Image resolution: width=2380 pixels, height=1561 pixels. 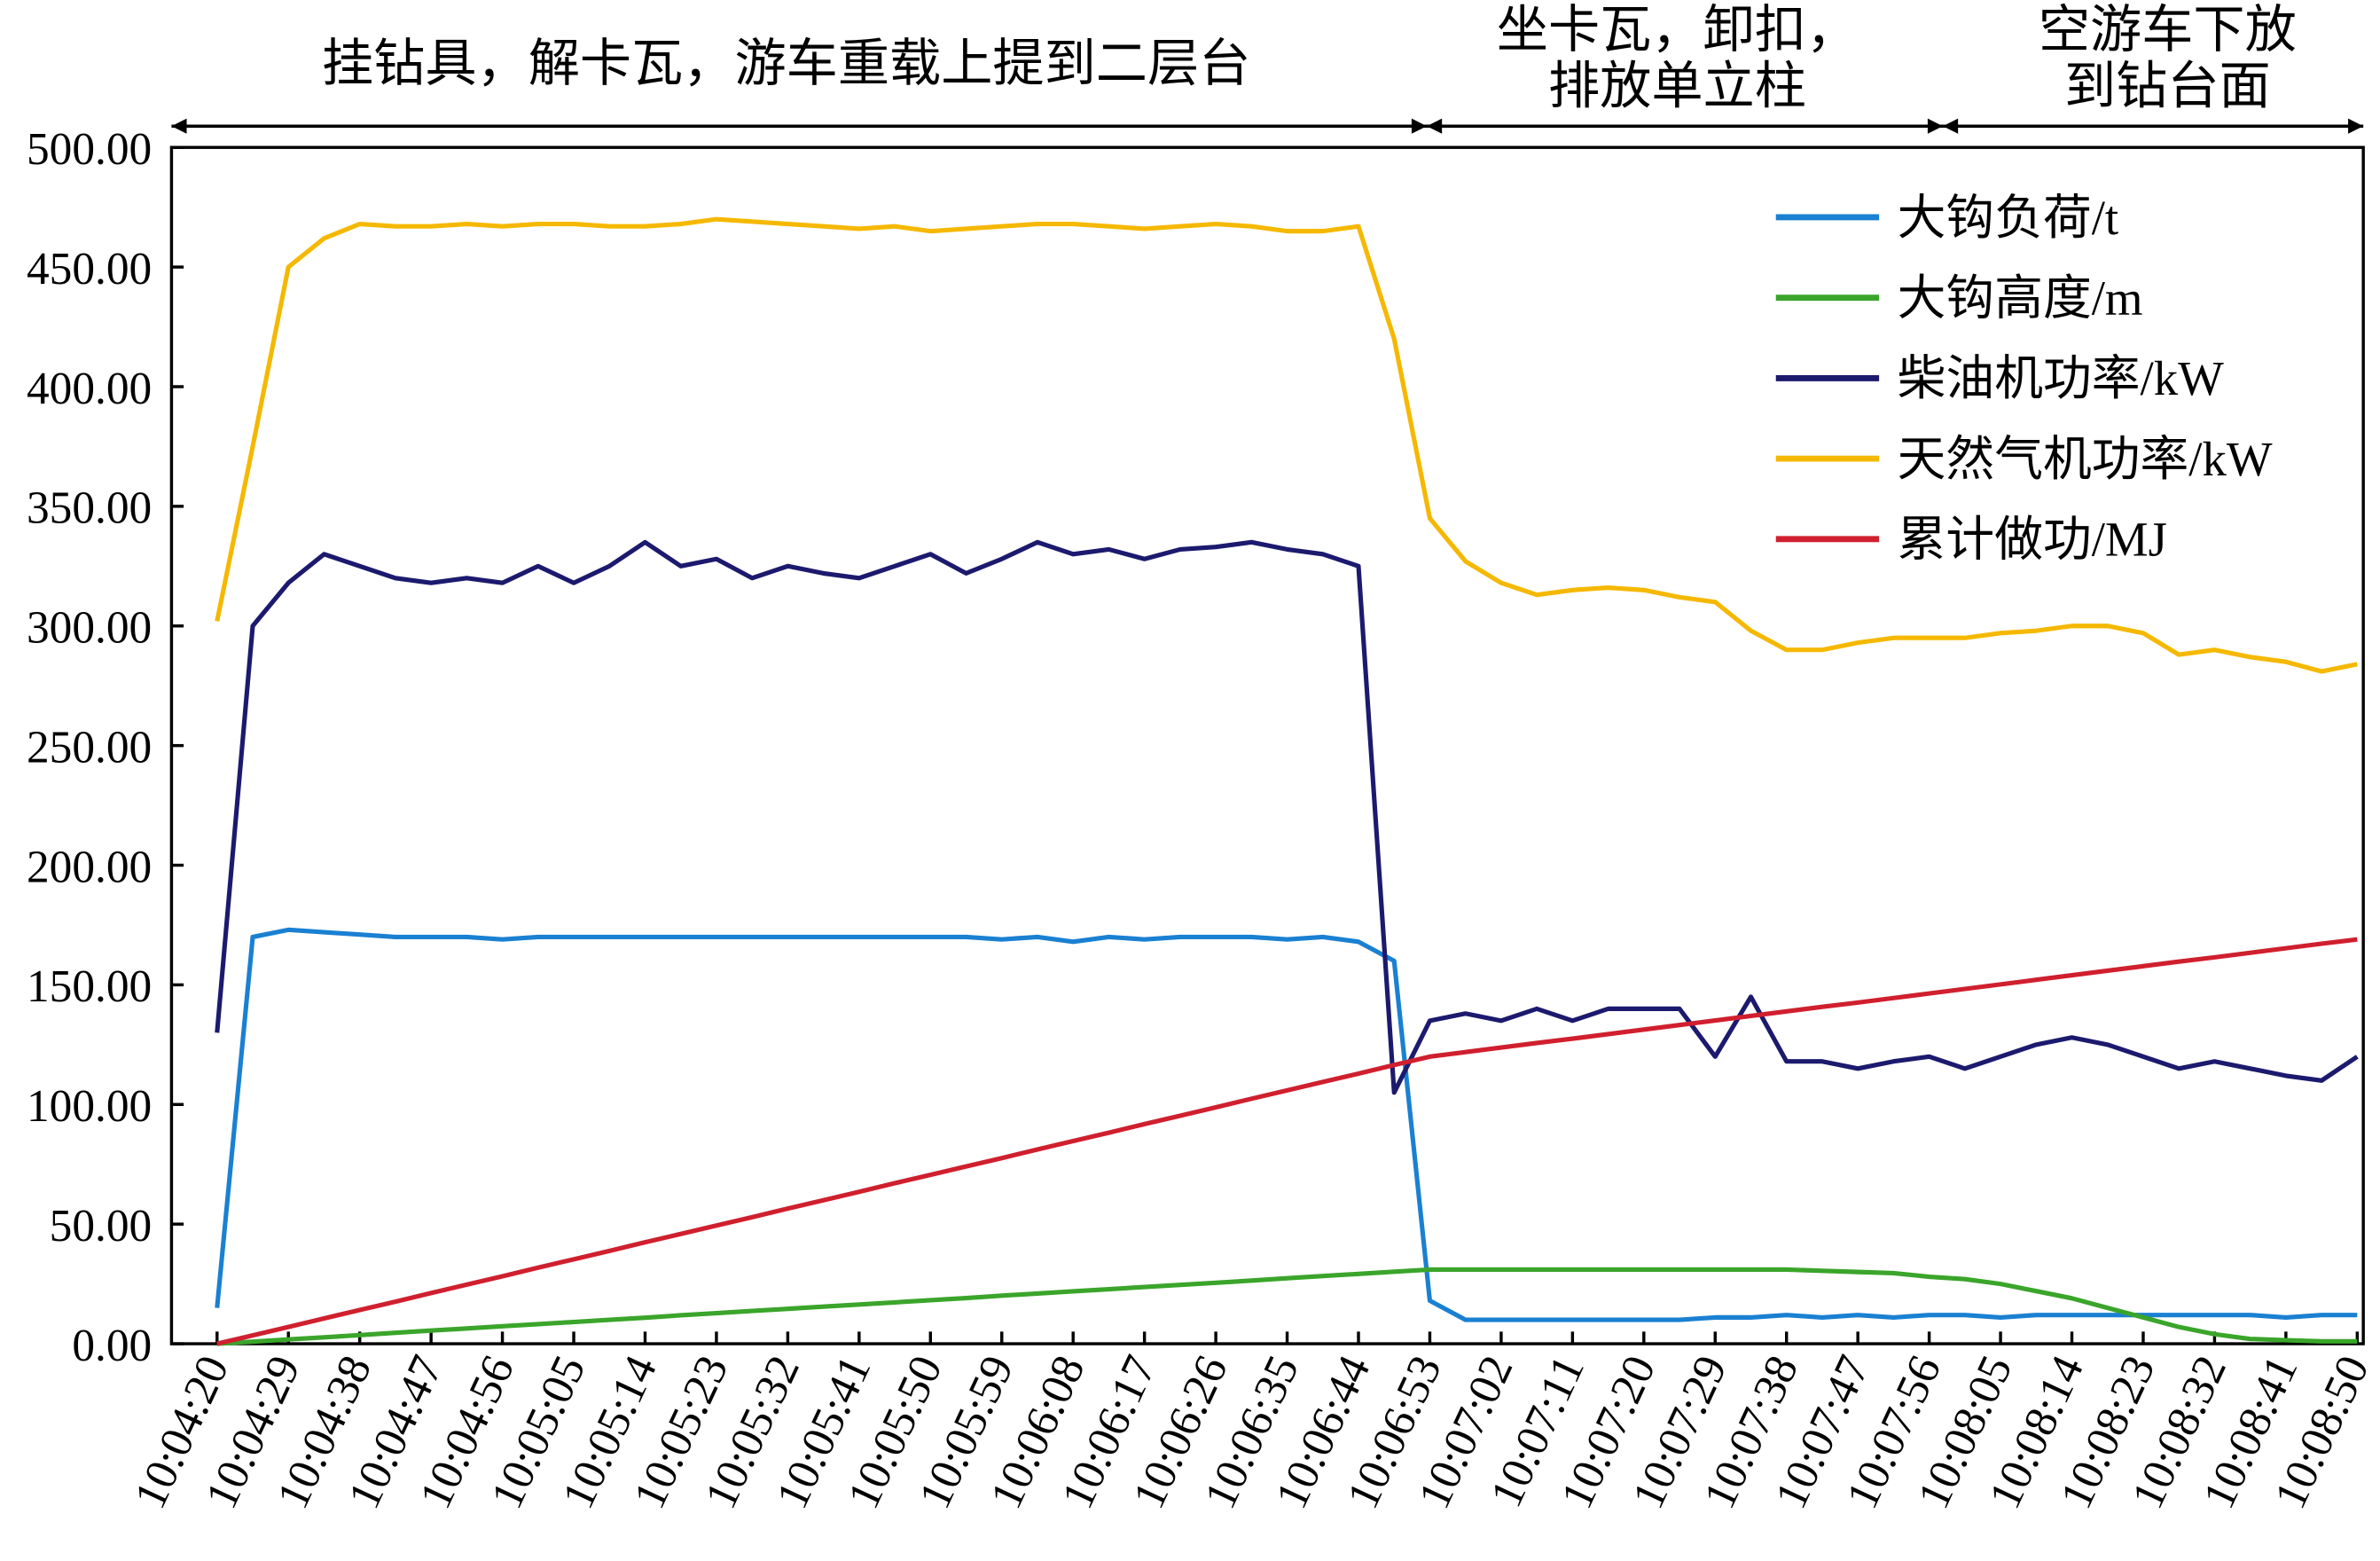 I want to click on y-tick-label: 250.00, so click(x=89, y=747).